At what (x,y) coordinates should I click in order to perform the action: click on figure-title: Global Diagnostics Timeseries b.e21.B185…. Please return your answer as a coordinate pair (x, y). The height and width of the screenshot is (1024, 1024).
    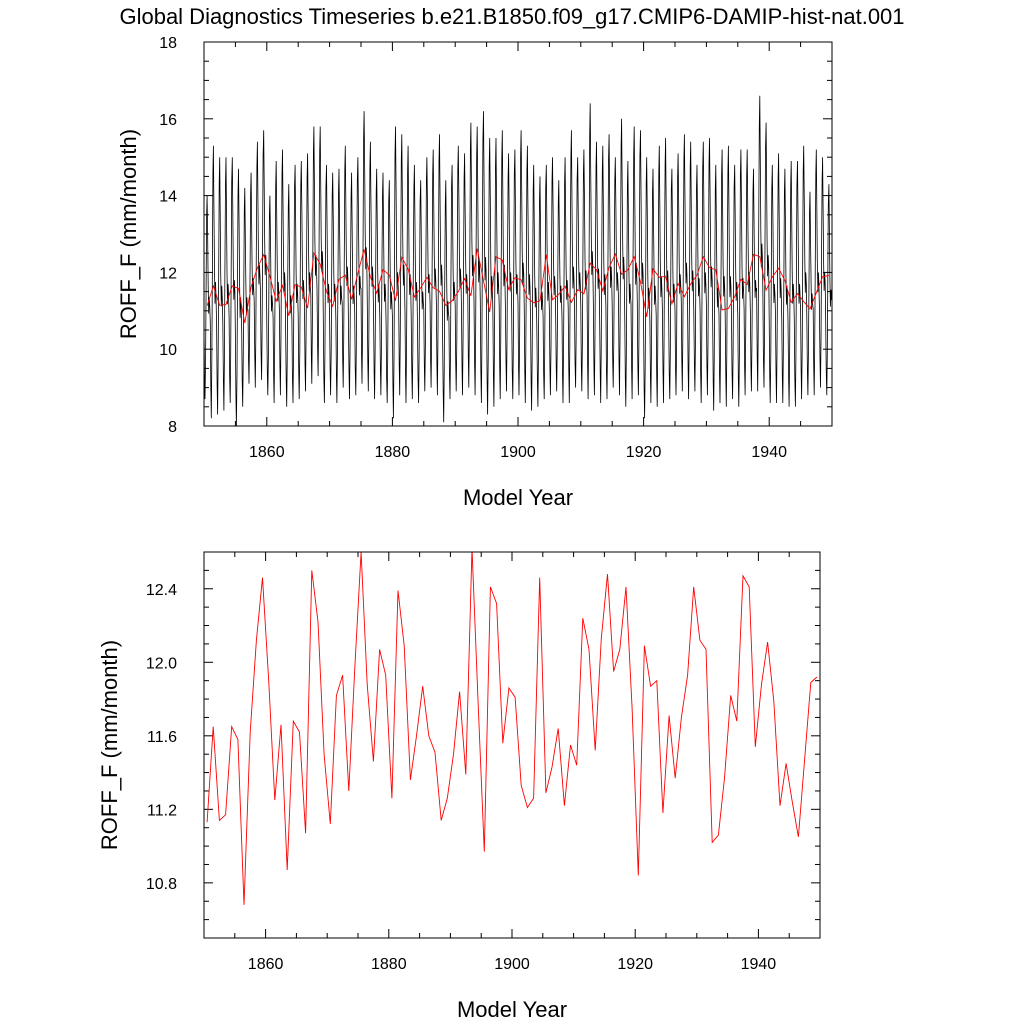
    Looking at the image, I should click on (511, 16).